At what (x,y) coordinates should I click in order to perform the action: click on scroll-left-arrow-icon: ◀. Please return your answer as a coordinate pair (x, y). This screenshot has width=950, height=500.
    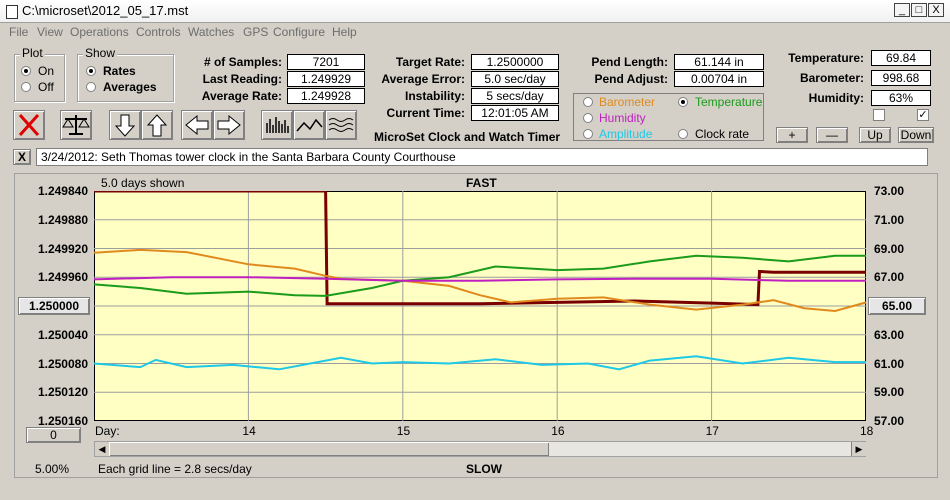
    Looking at the image, I should click on (102, 449).